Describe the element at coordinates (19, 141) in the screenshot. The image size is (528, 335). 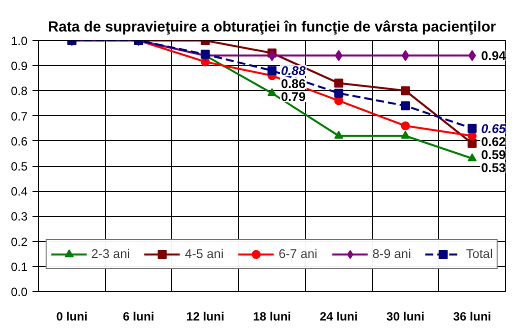
I see `y-tick-label: 0.6` at that location.